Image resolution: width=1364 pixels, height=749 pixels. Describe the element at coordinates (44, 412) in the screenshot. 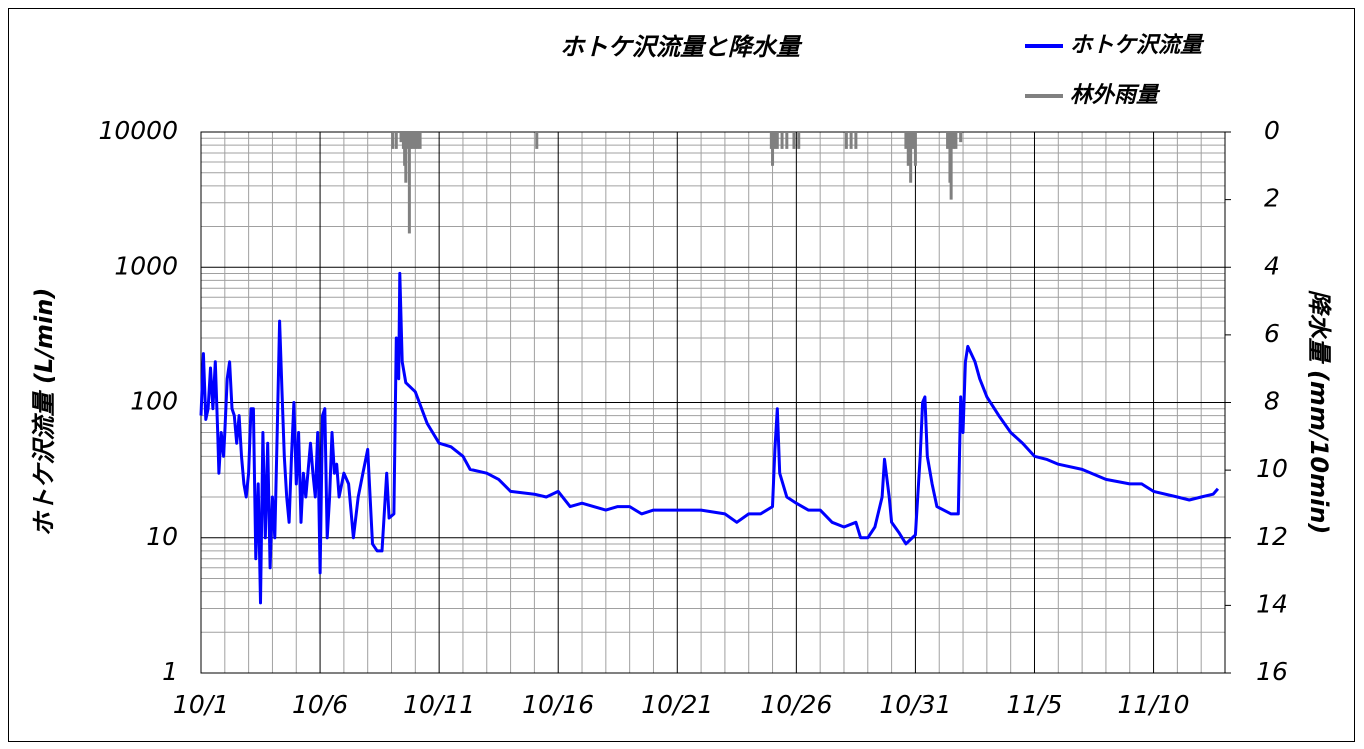

I see `y-axis-label: ホトケ沢流量 (L/min)` at that location.